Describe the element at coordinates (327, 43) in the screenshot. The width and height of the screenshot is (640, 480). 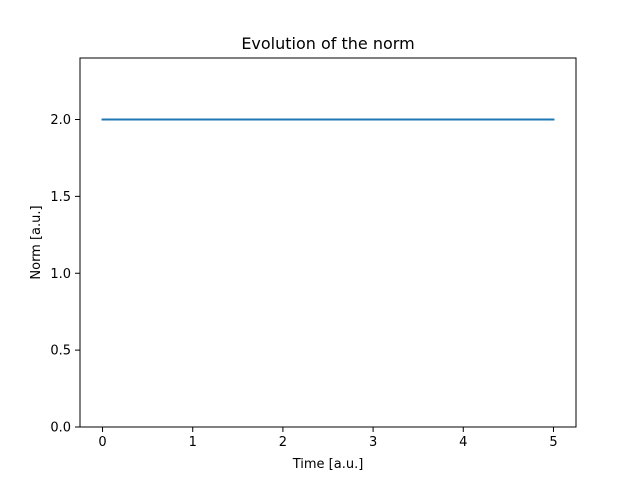
I see `chart-title: Evolution of the norm` at that location.